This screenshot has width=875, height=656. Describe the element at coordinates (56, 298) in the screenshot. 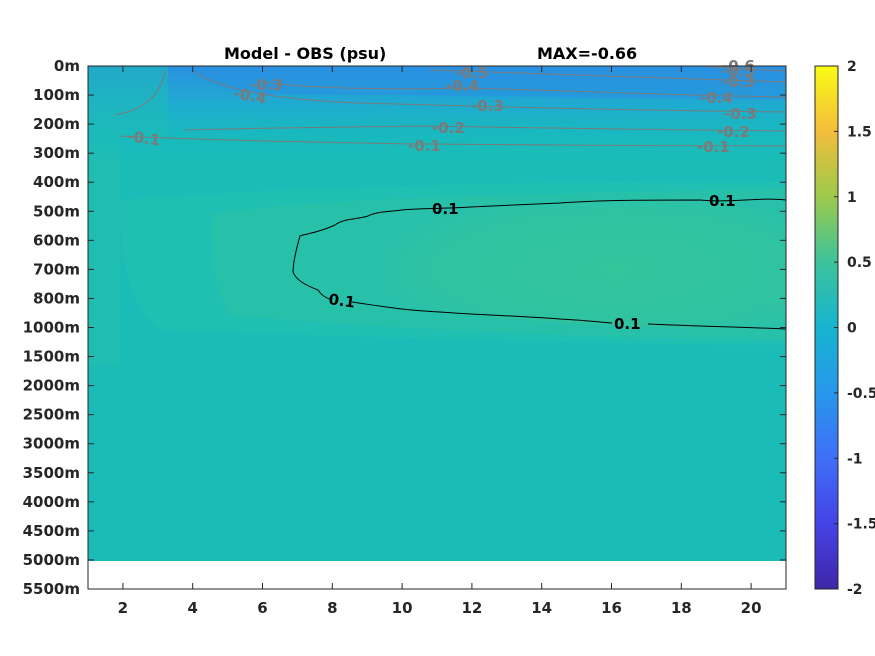

I see `y-tick-label: 800m` at that location.